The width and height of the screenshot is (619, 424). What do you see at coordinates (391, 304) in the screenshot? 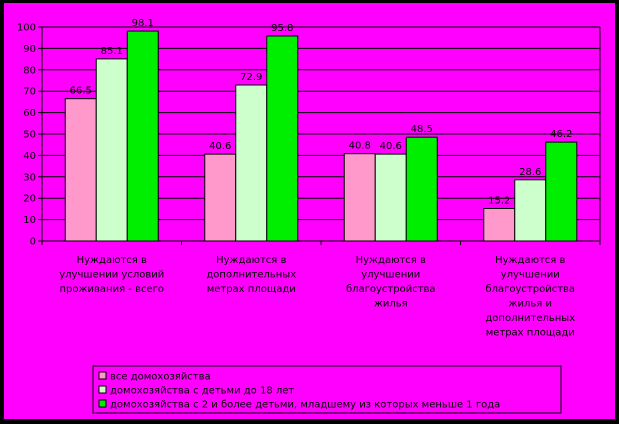
I see `category-label: жилья` at bounding box center [391, 304].